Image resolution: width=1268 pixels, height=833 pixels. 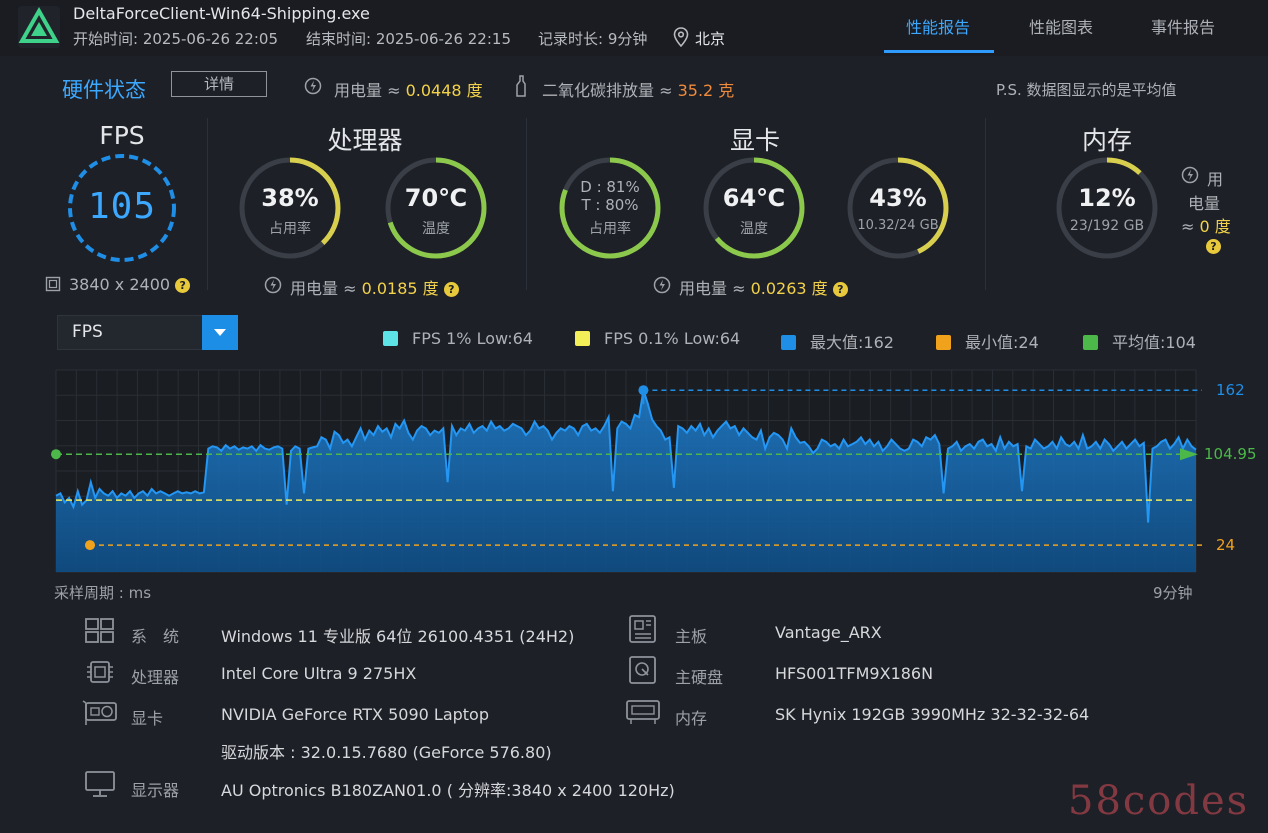 What do you see at coordinates (175, 39) in the screenshot?
I see `start-time: 开始时间: 2025-06-26 22:05` at bounding box center [175, 39].